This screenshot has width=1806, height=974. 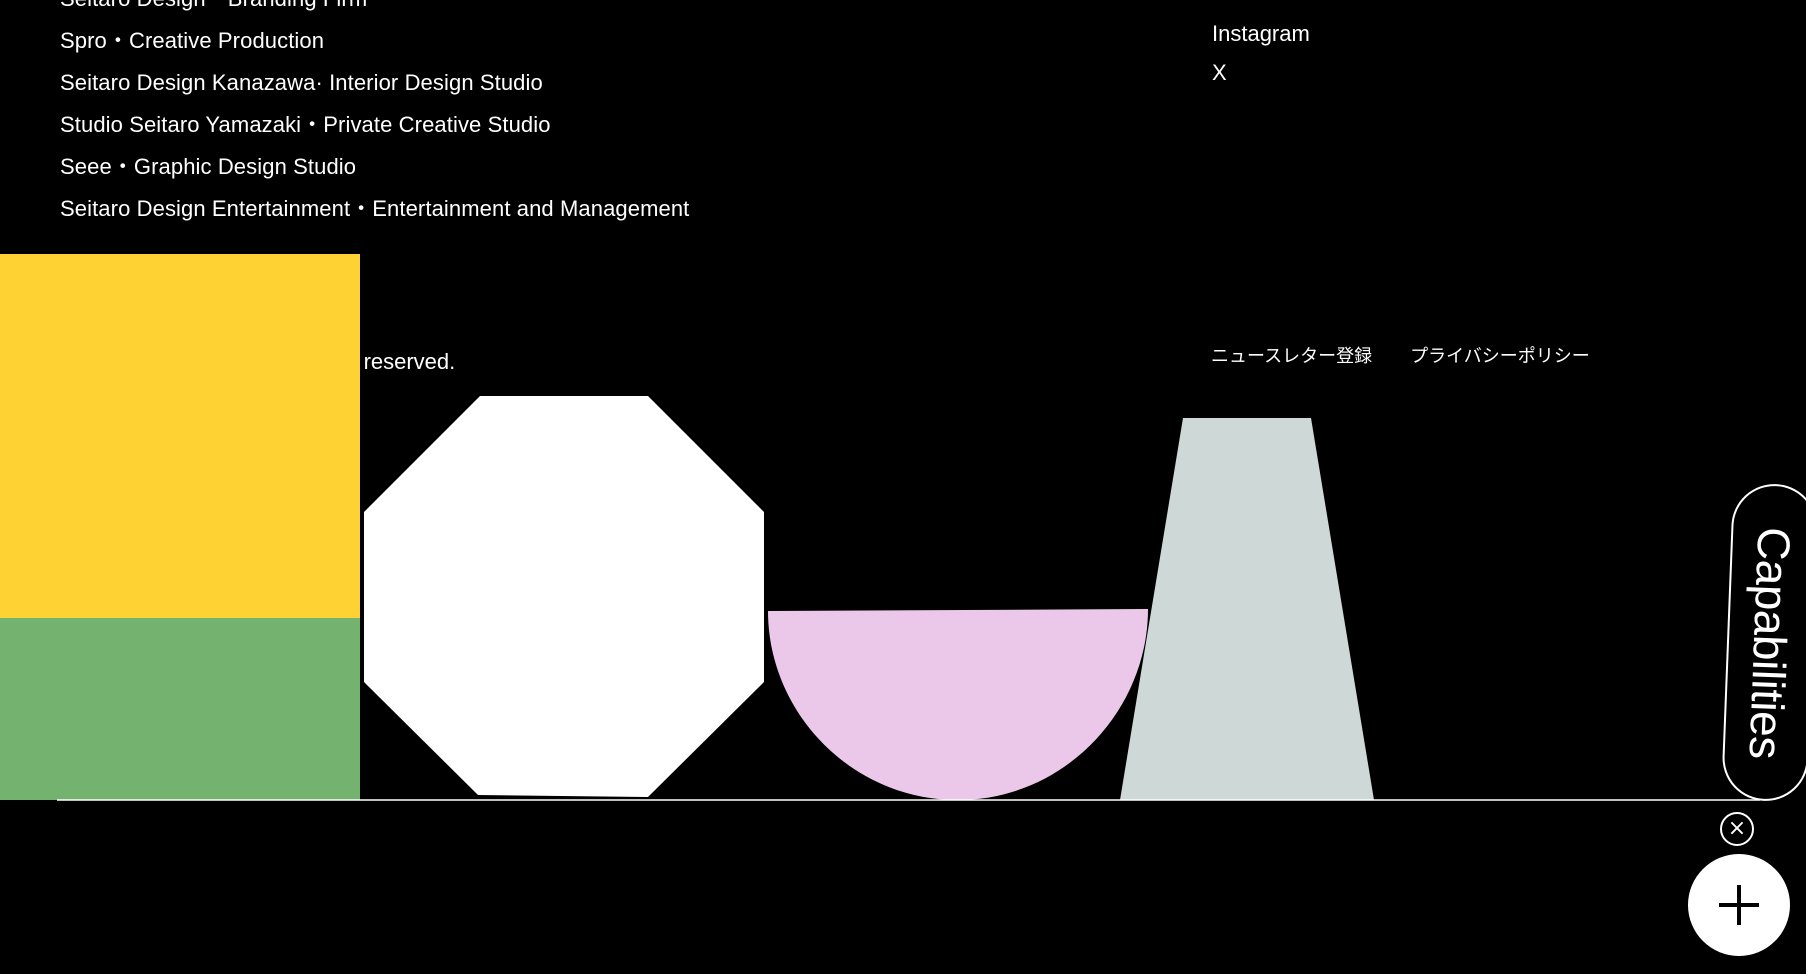 What do you see at coordinates (1500, 356) in the screenshot?
I see `privacy-policy-link: プライバシーポリシー` at bounding box center [1500, 356].